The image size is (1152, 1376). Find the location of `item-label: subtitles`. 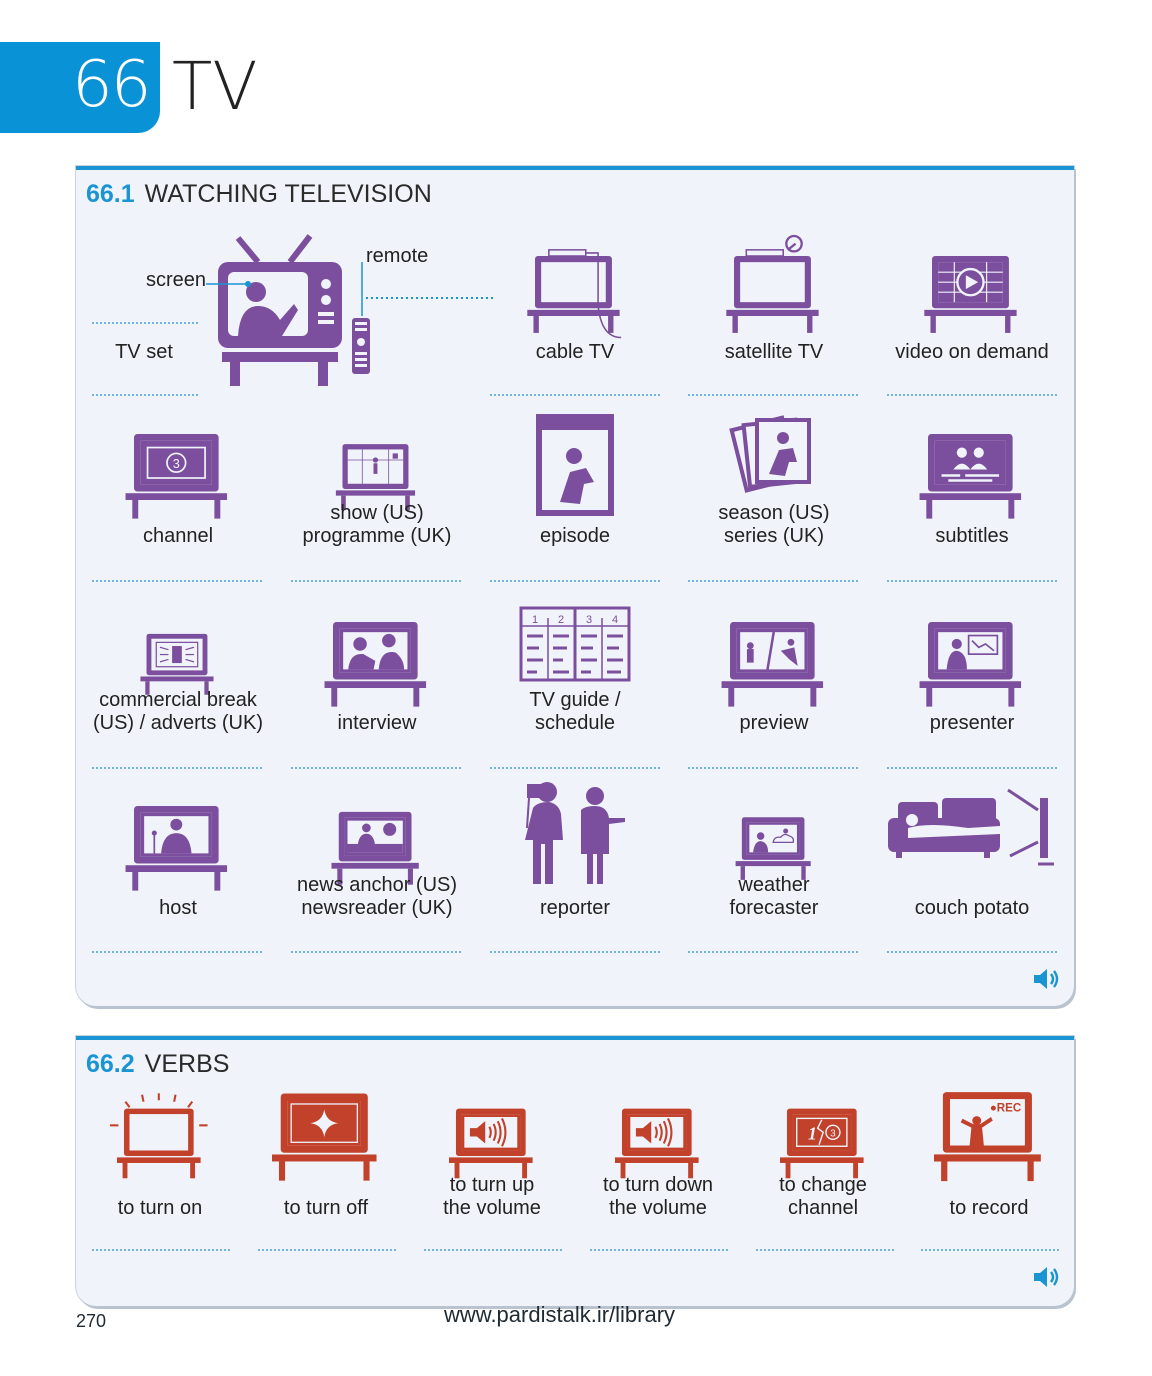

item-label: subtitles is located at coordinates (972, 536).